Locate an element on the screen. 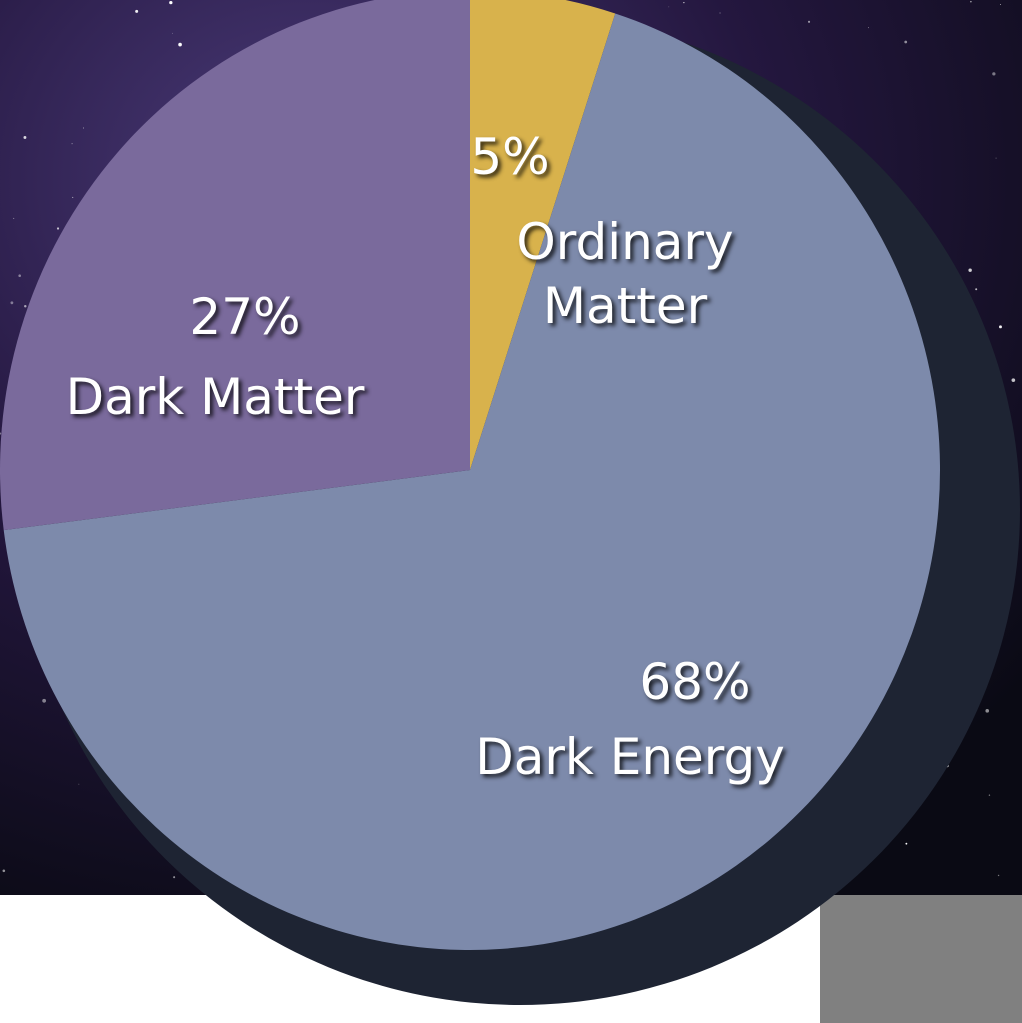  category-label: Ordinary Matter is located at coordinates (625, 274).